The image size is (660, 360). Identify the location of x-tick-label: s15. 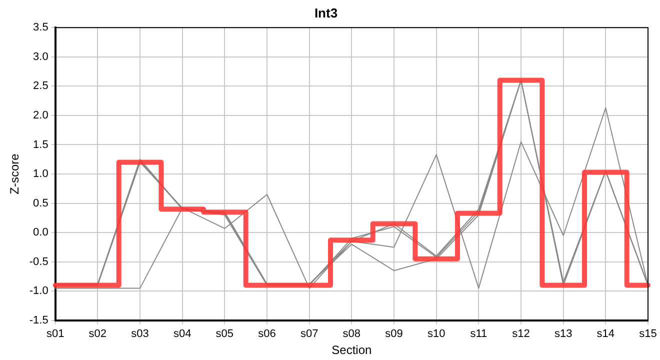
(648, 334).